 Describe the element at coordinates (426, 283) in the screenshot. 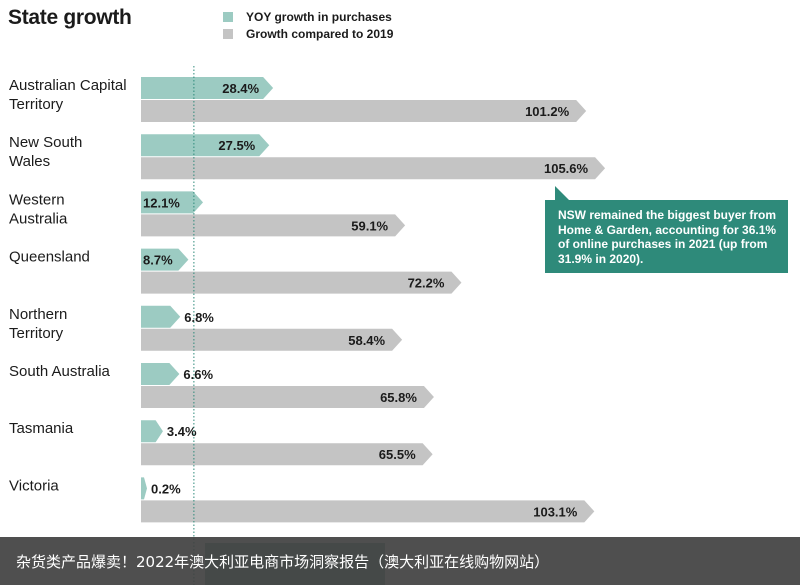

I see `g19-value-3: 72.2%` at that location.